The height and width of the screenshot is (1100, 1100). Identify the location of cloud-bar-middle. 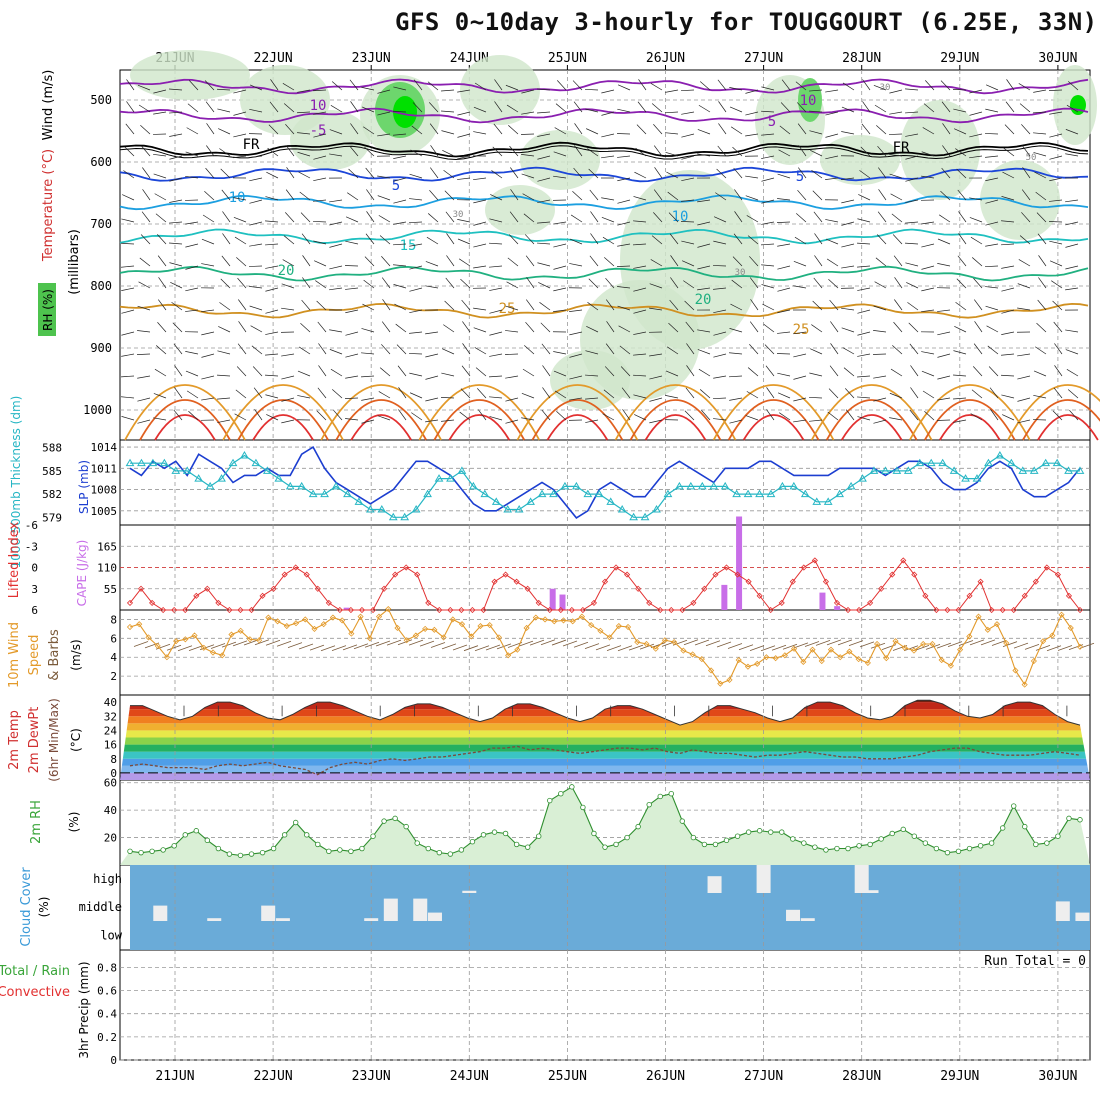
(160, 913).